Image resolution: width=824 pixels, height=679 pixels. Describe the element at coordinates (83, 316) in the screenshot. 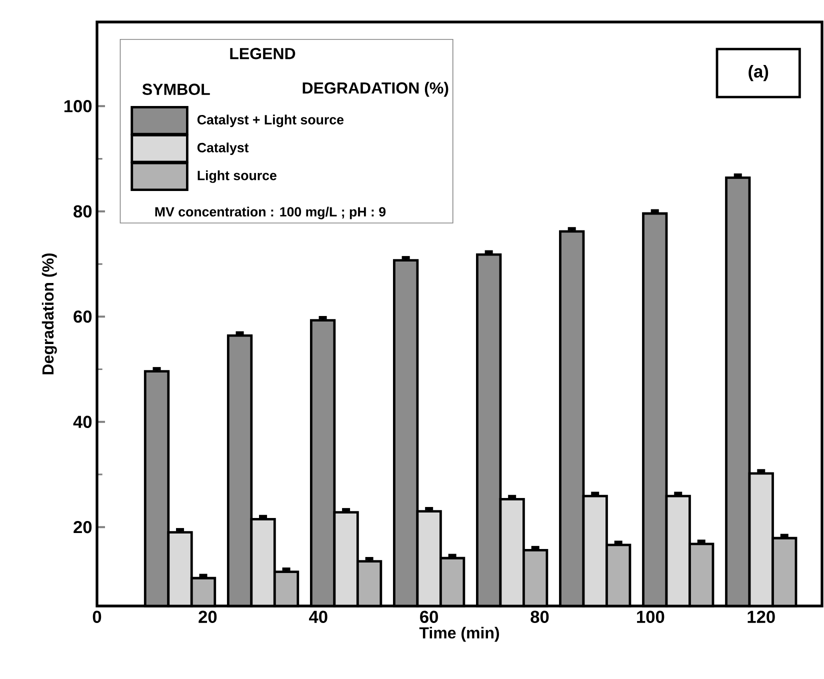

I see `y-tick-label: 60` at that location.